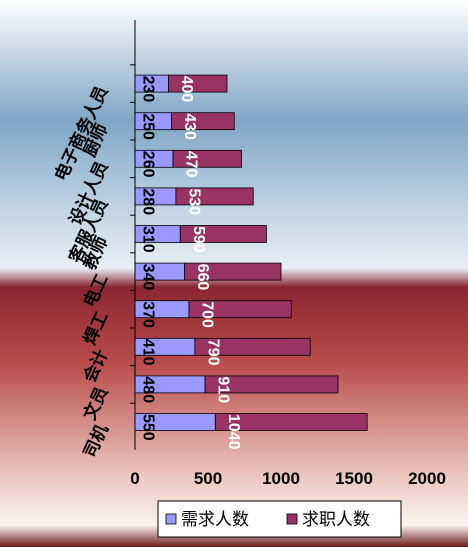 The height and width of the screenshot is (547, 468). I want to click on data-label-applicants: 530, so click(193, 201).